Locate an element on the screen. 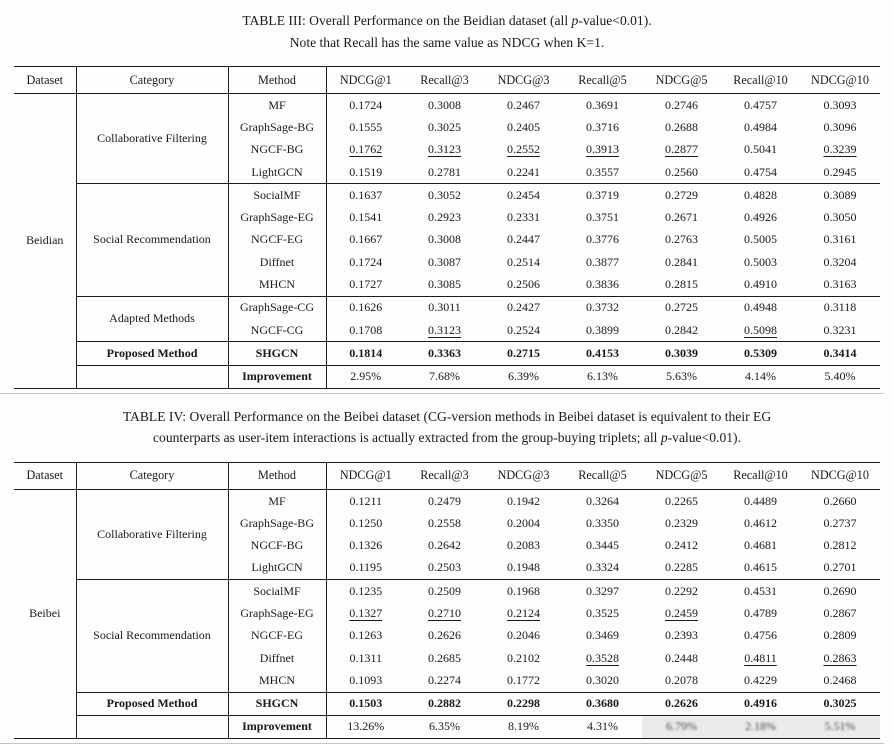 This screenshot has width=894, height=744. value-text: 0.1637 is located at coordinates (366, 194).